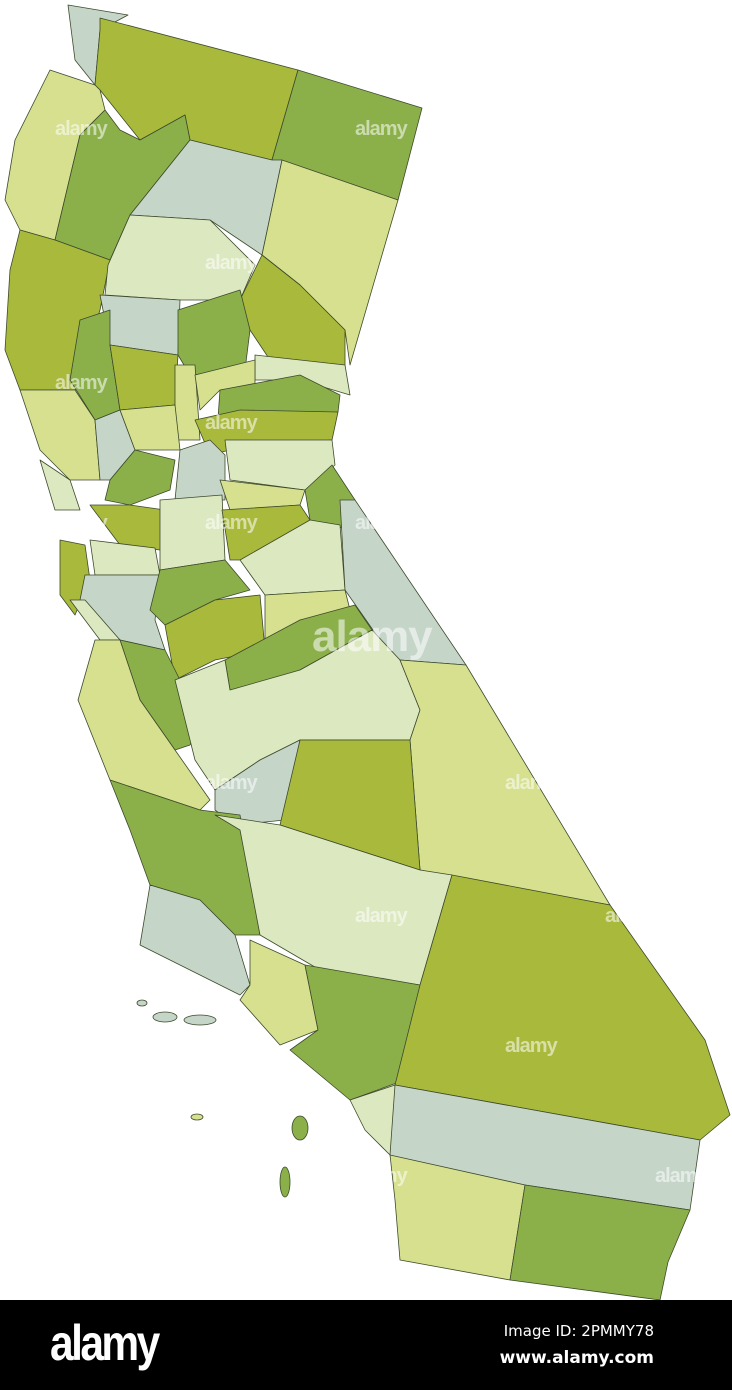  Describe the element at coordinates (366, 1345) in the screenshot. I see `footer-bar: alamy Image ID: 2PMMY78 www.alamy.com` at that location.